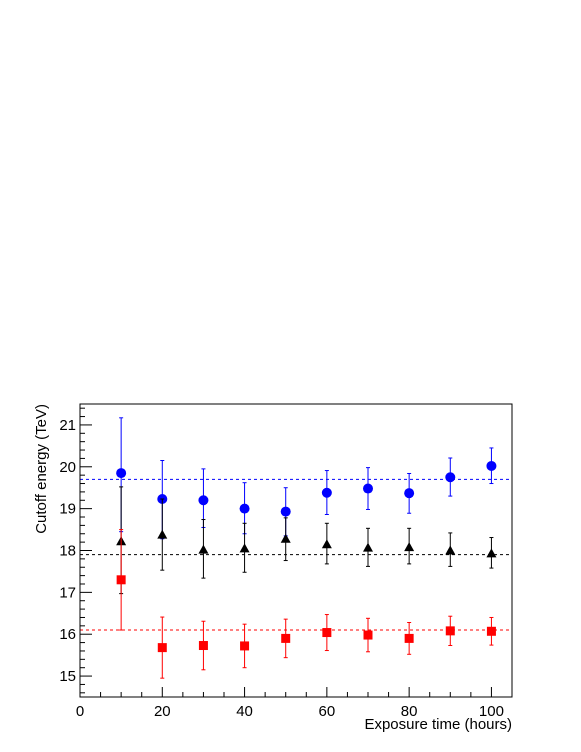 The height and width of the screenshot is (752, 581). Describe the element at coordinates (67, 551) in the screenshot. I see `y-tick-label: 18` at that location.